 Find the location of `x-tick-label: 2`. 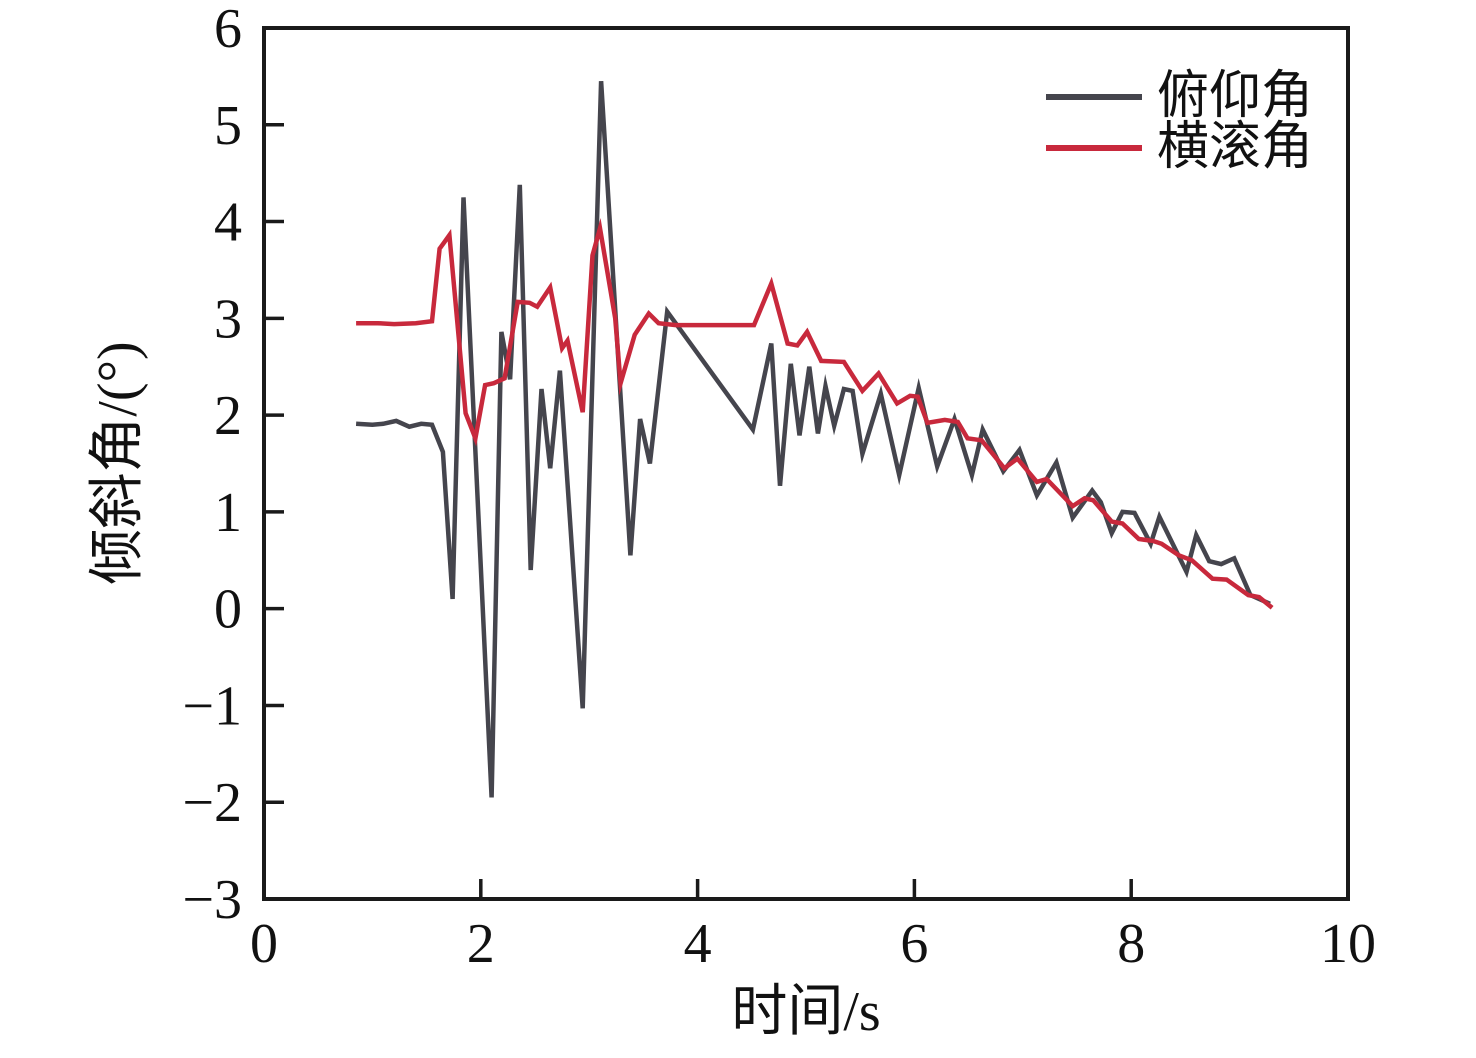

x-tick-label: 2 is located at coordinates (481, 944).